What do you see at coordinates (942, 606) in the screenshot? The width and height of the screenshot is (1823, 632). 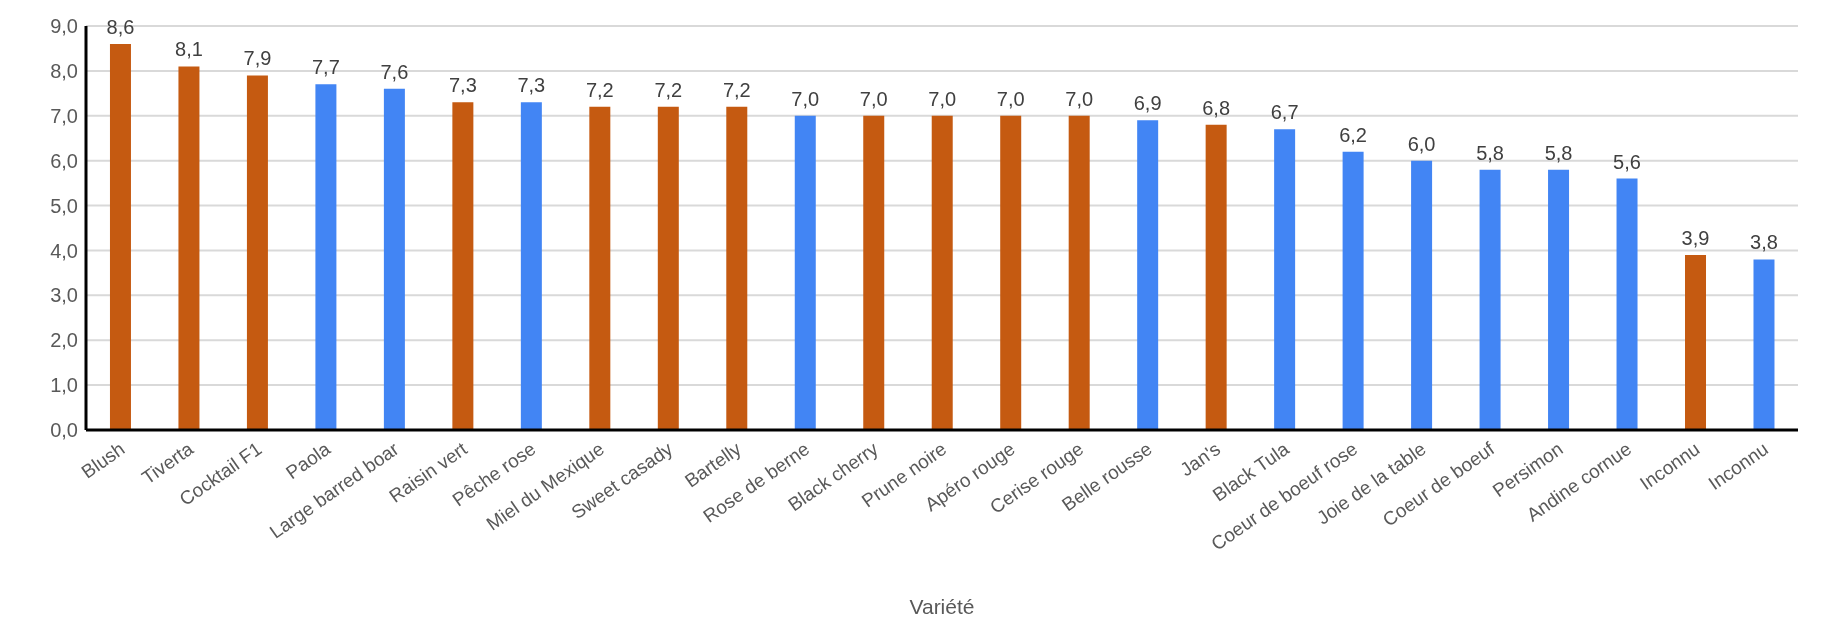 I see `x-axis-title: Variété` at bounding box center [942, 606].